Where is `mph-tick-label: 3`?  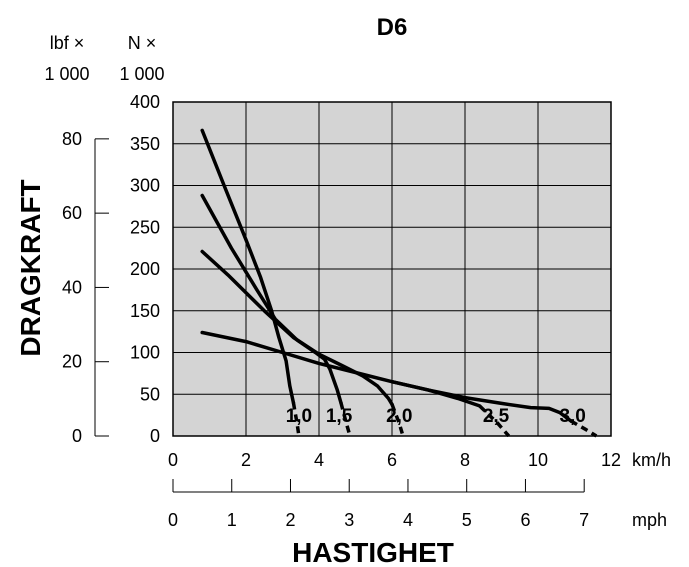 mph-tick-label: 3 is located at coordinates (349, 520).